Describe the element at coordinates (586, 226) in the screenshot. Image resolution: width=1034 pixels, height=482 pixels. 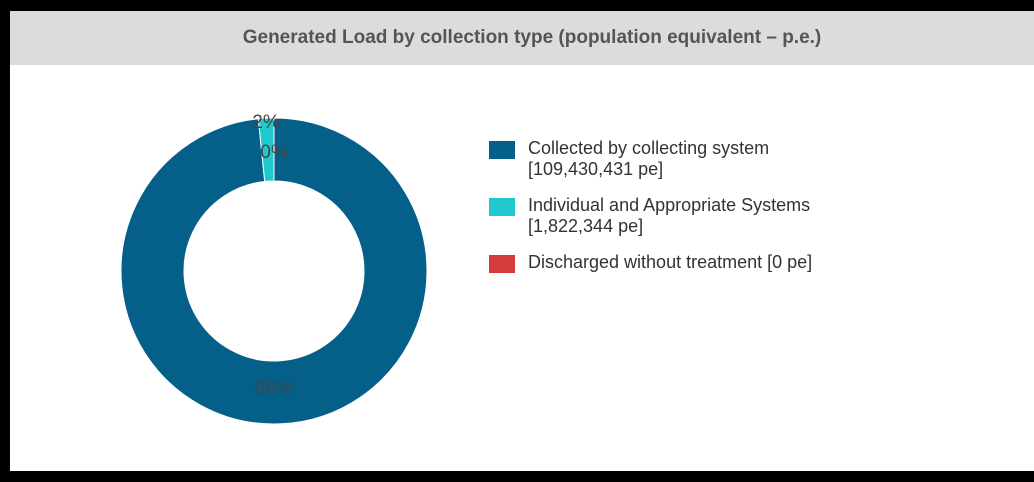
I see `legend-label-individual-line2: [1,822,344 pe]` at that location.